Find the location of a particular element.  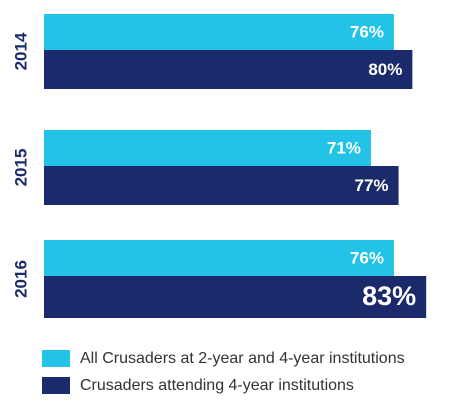

value-label: 83% is located at coordinates (389, 296).